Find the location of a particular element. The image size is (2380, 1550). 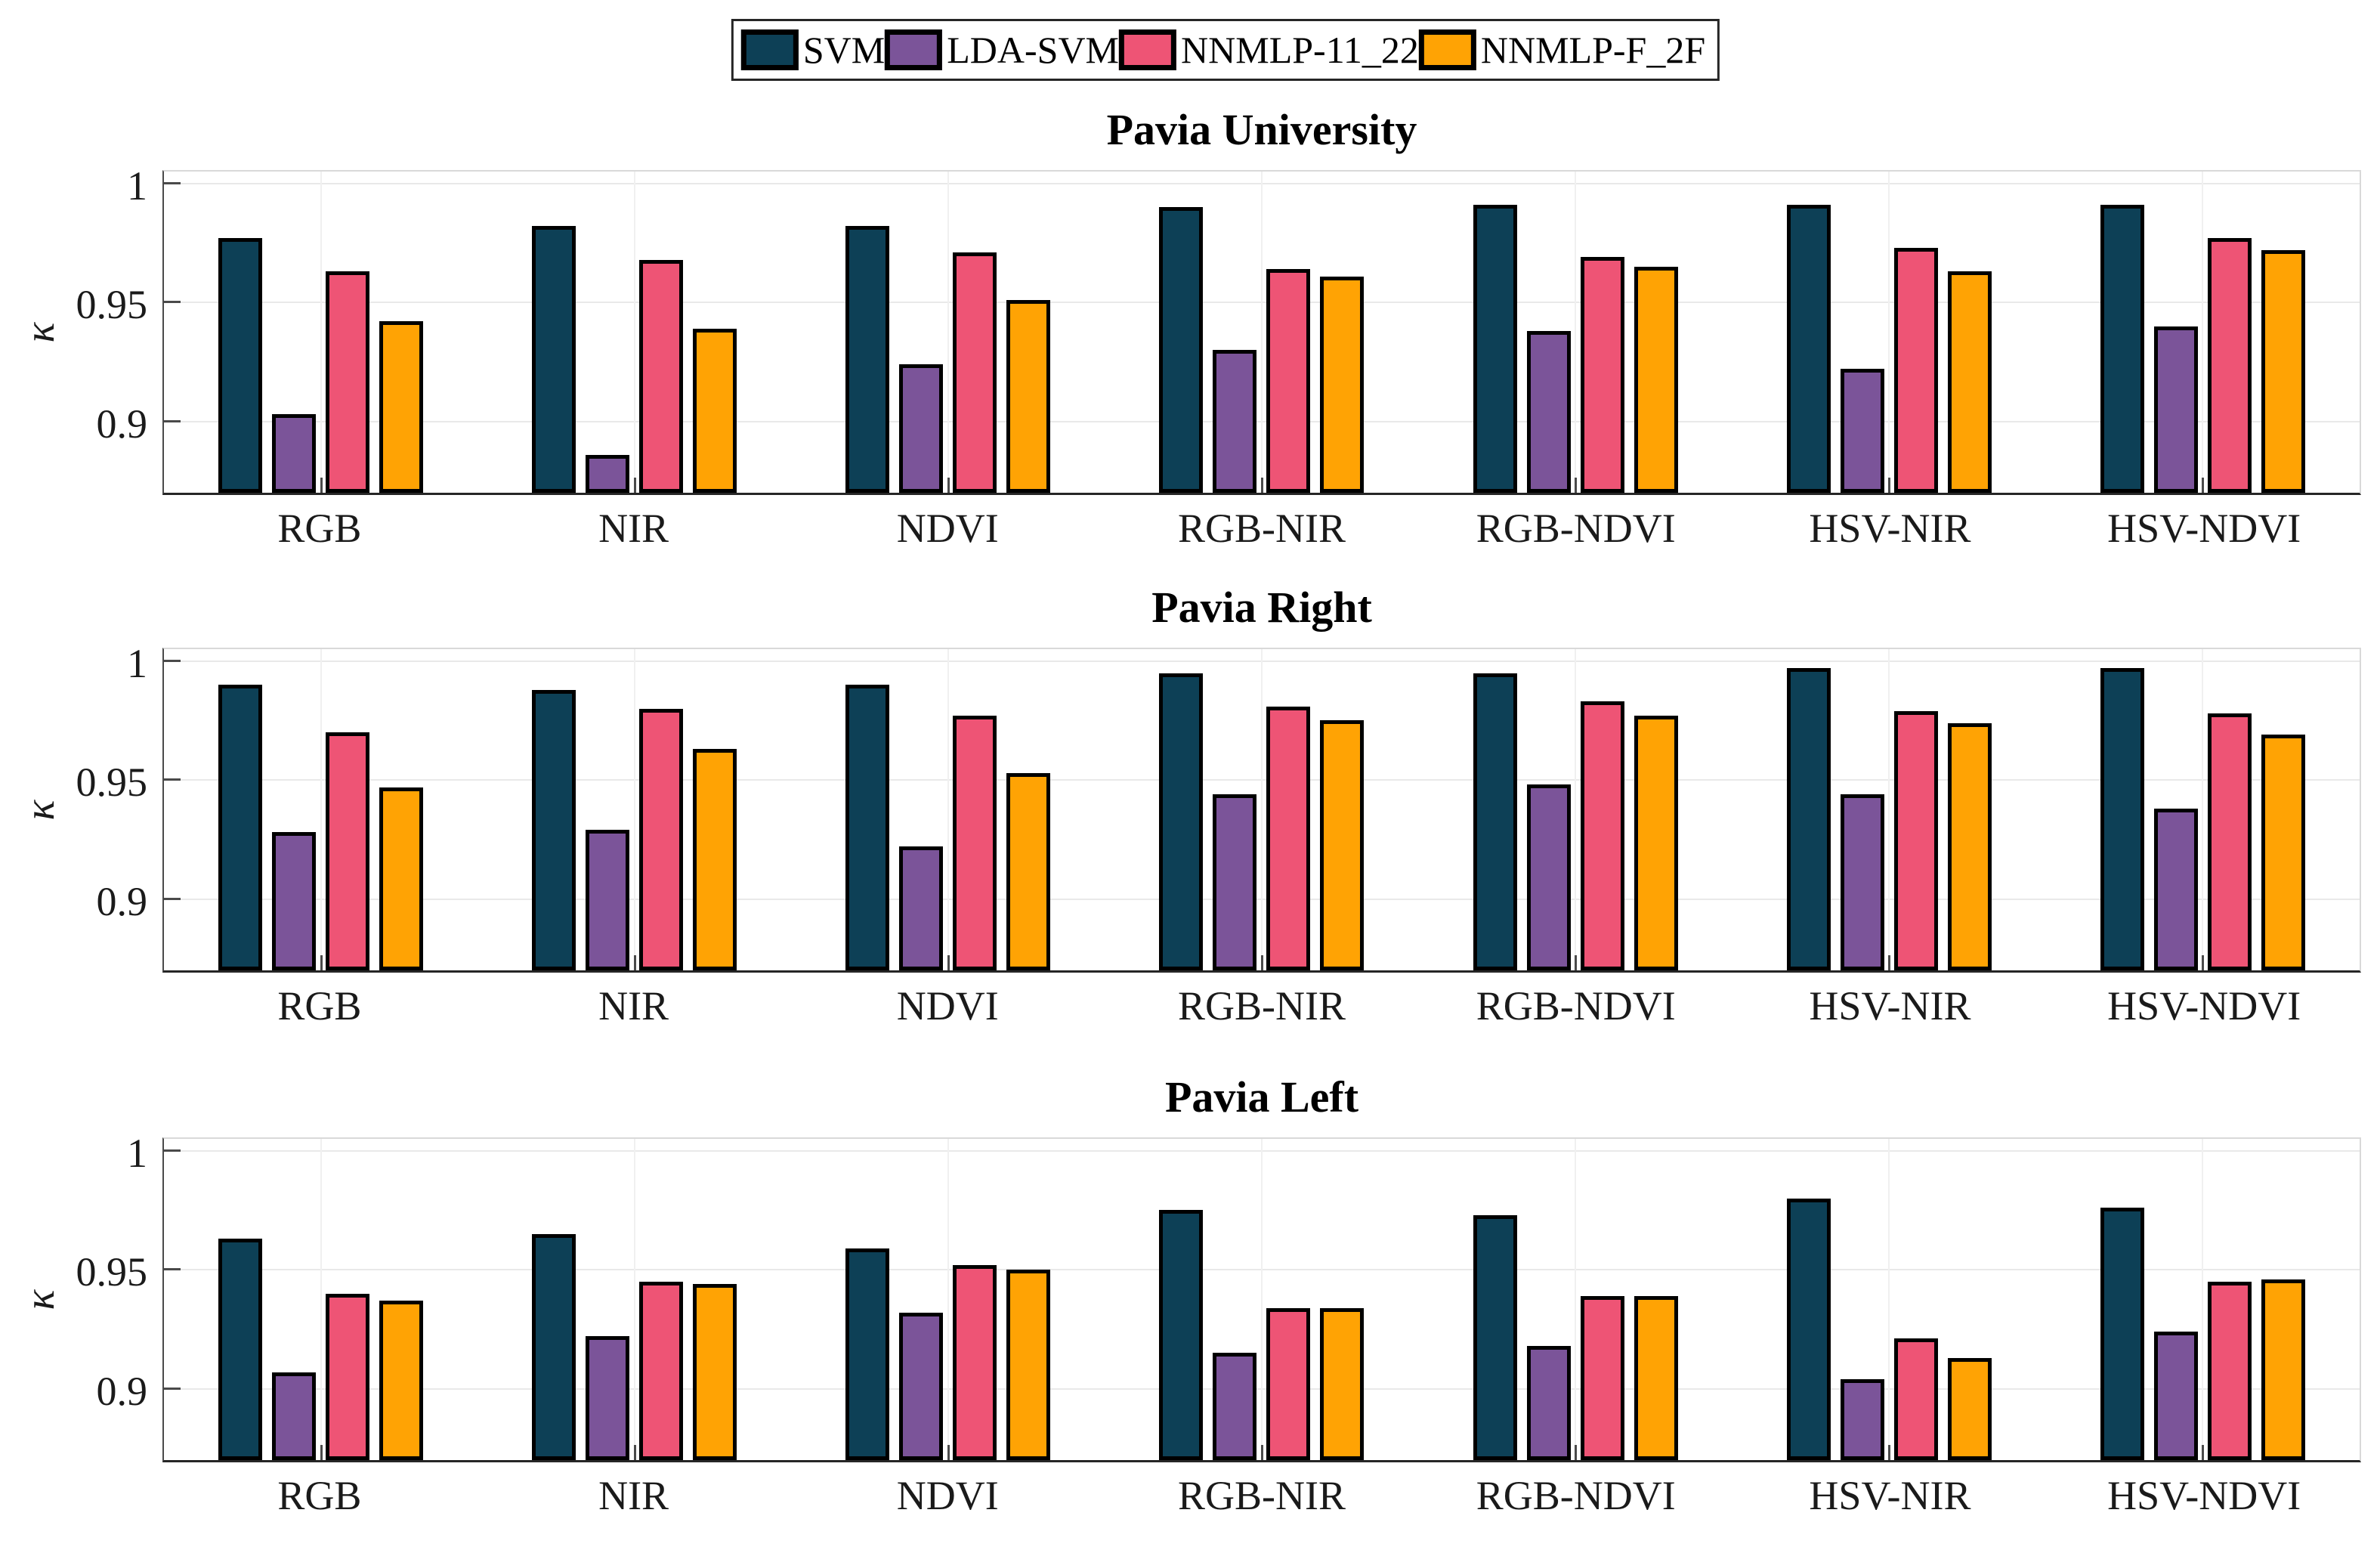

bar-svm-hsv-nir is located at coordinates (1808, 1329).